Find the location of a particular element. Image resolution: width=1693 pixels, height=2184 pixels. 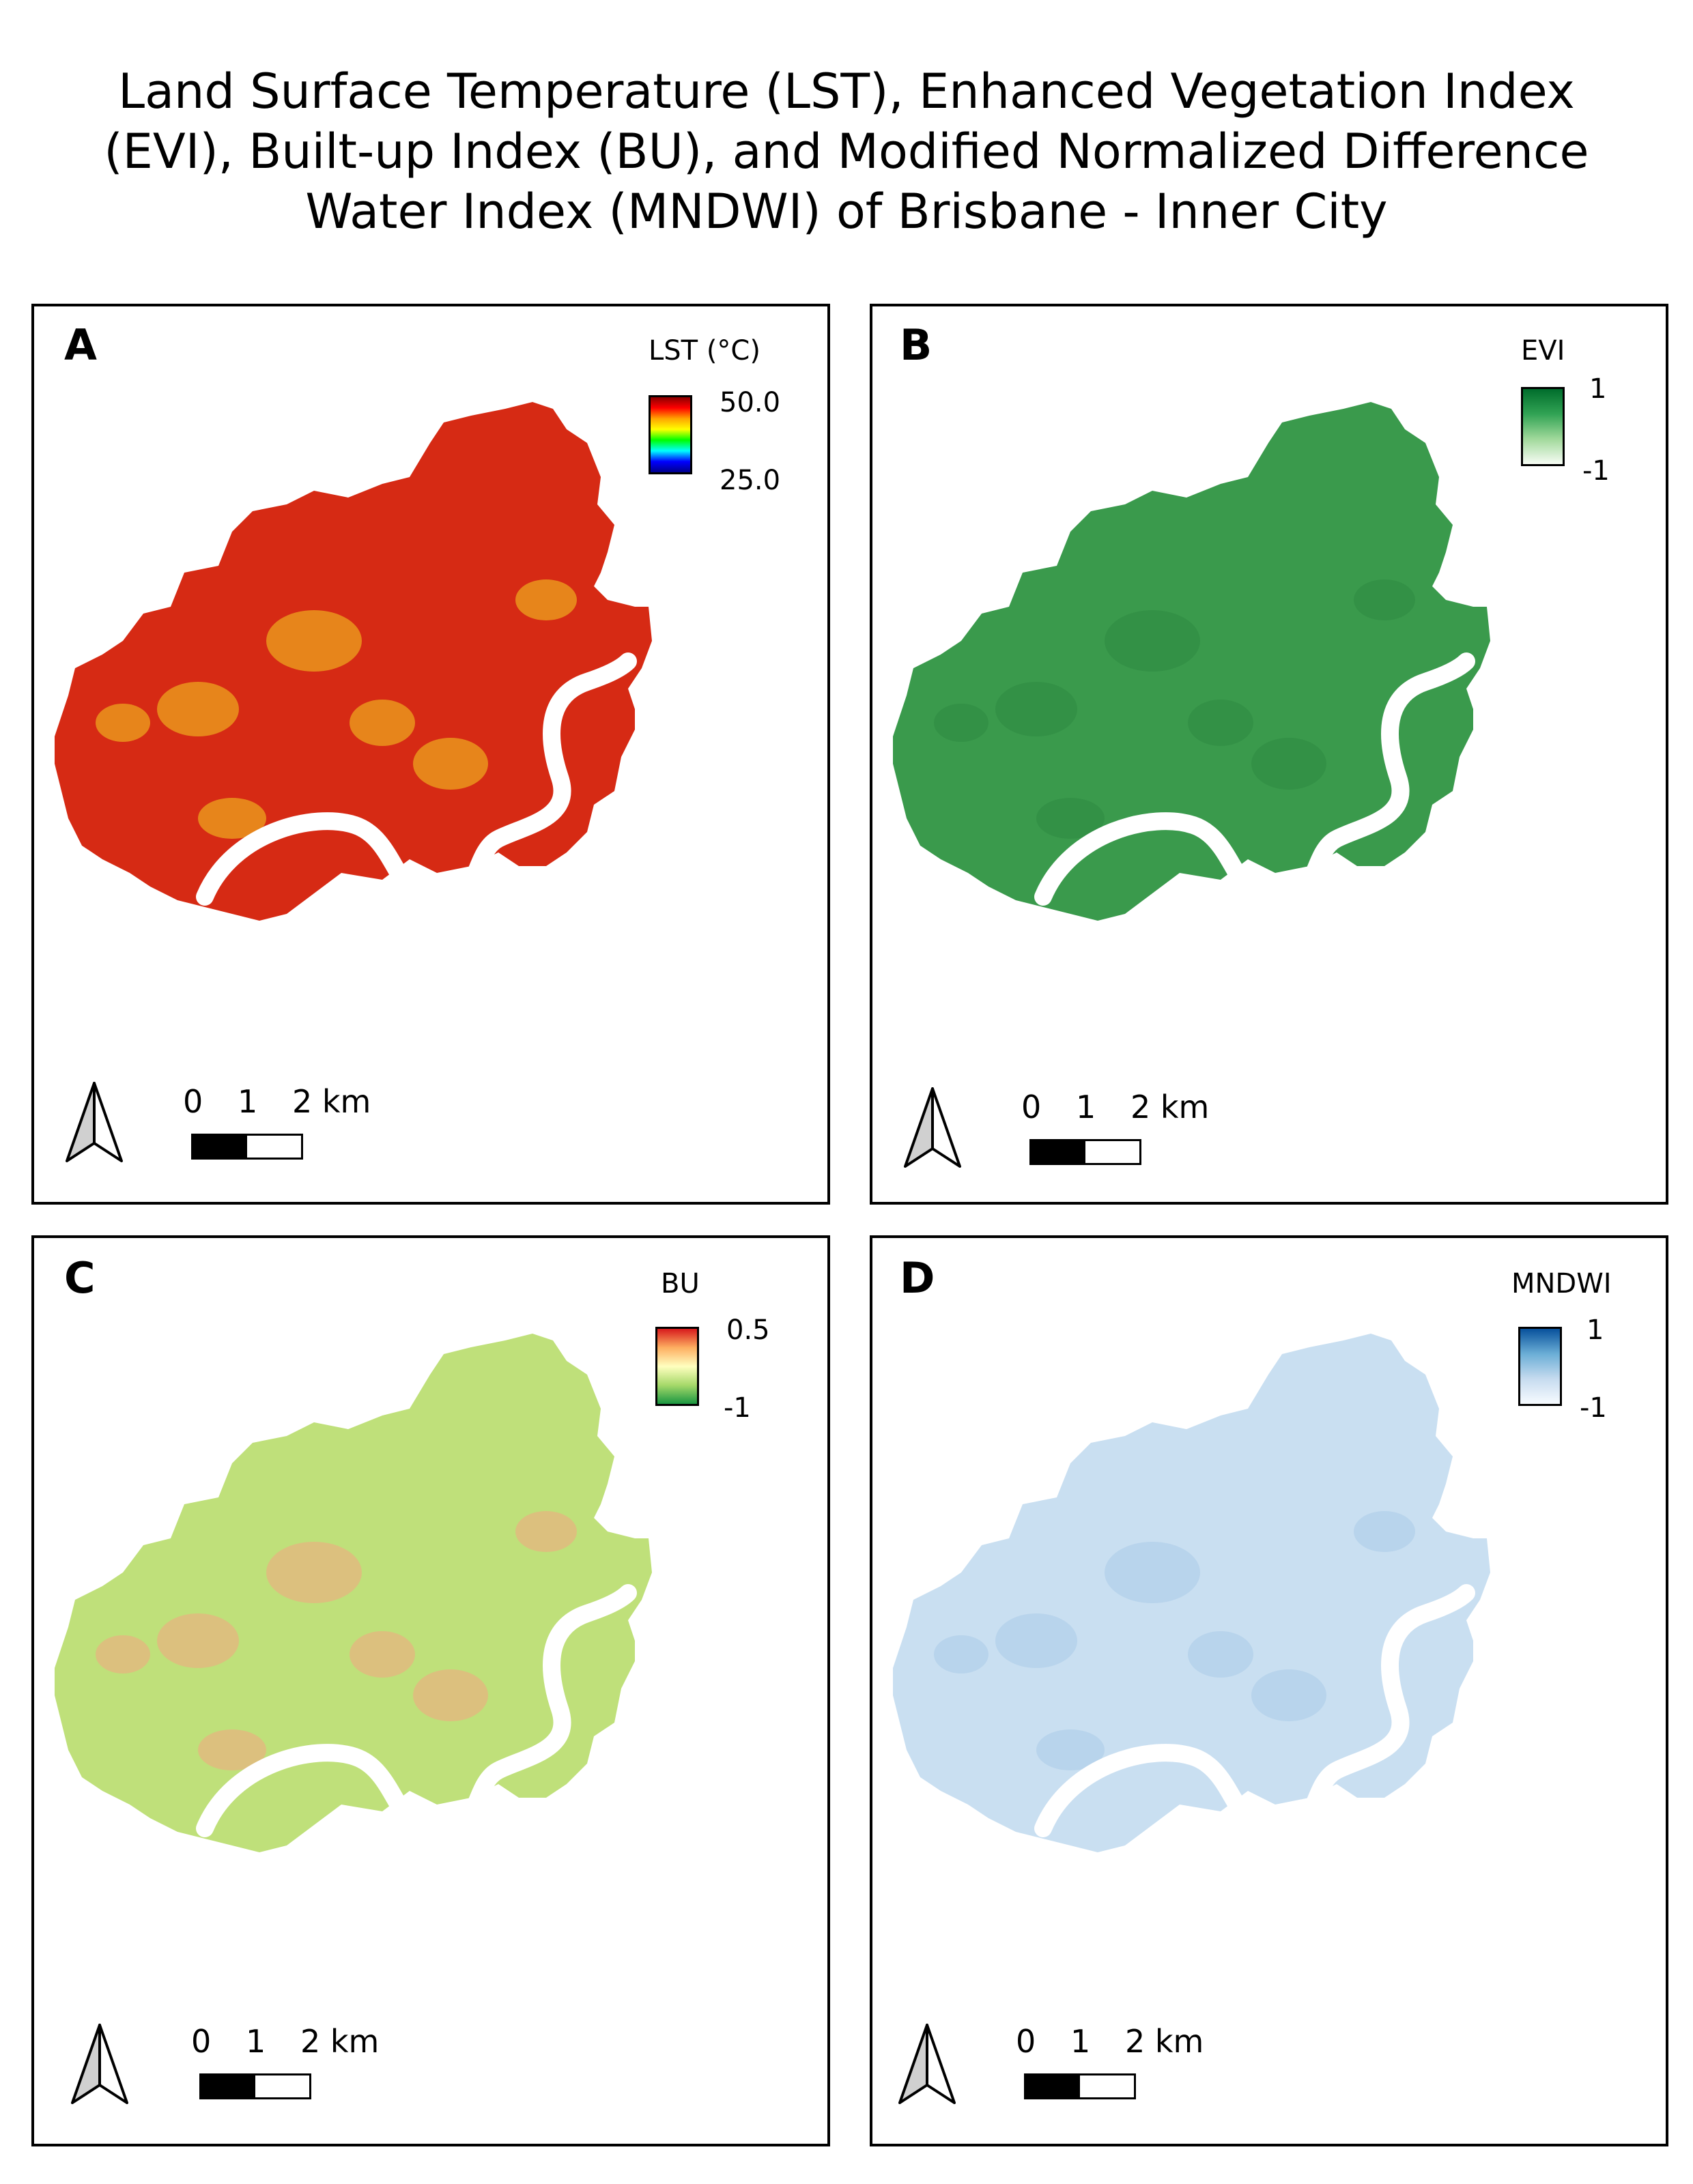

map-evi is located at coordinates (1191, 661).